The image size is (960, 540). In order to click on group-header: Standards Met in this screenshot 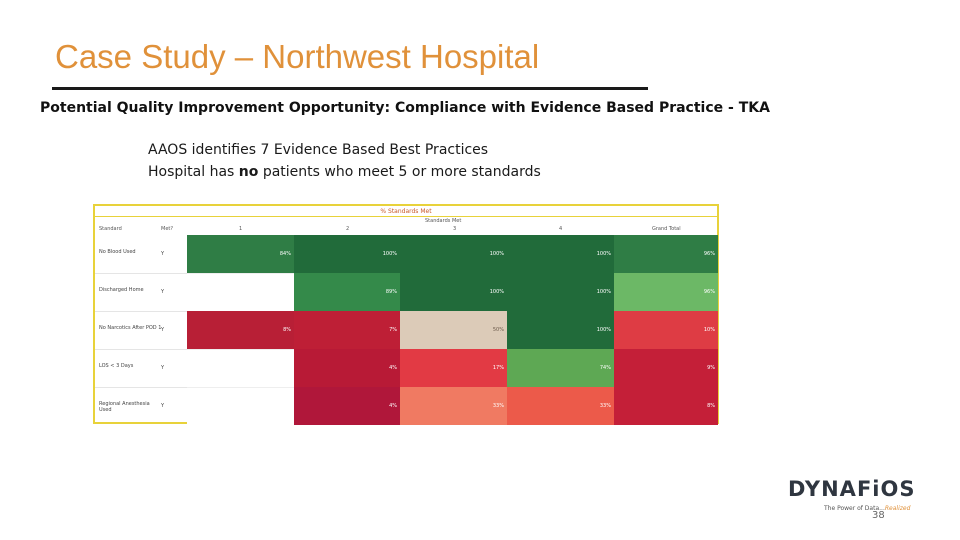, I will do `click(443, 221)`.